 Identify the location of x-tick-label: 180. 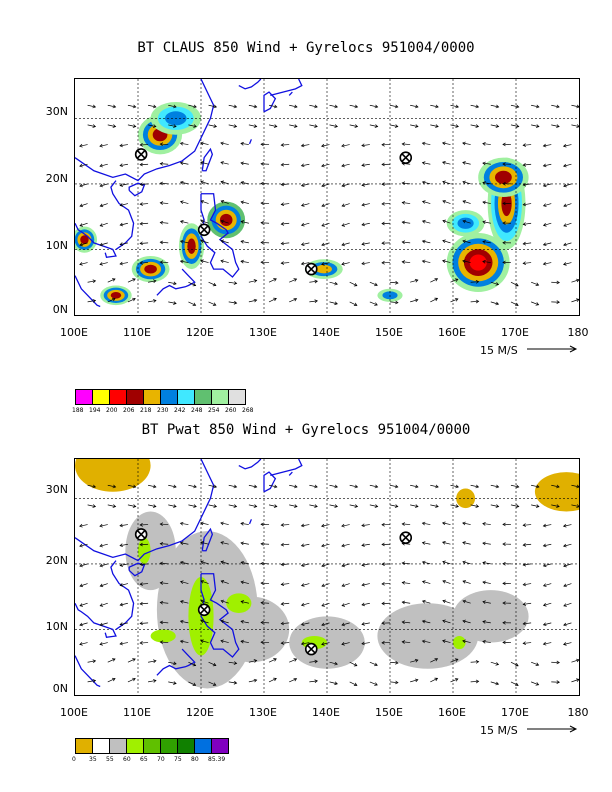
(578, 332).